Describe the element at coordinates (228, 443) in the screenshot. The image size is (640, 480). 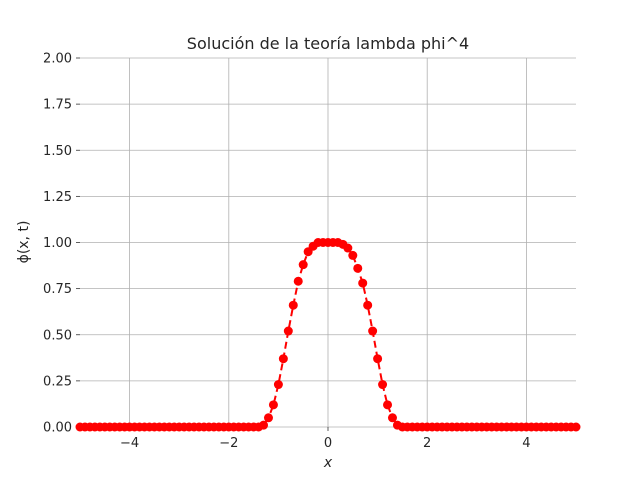
I see `x-tick-label: −2` at that location.